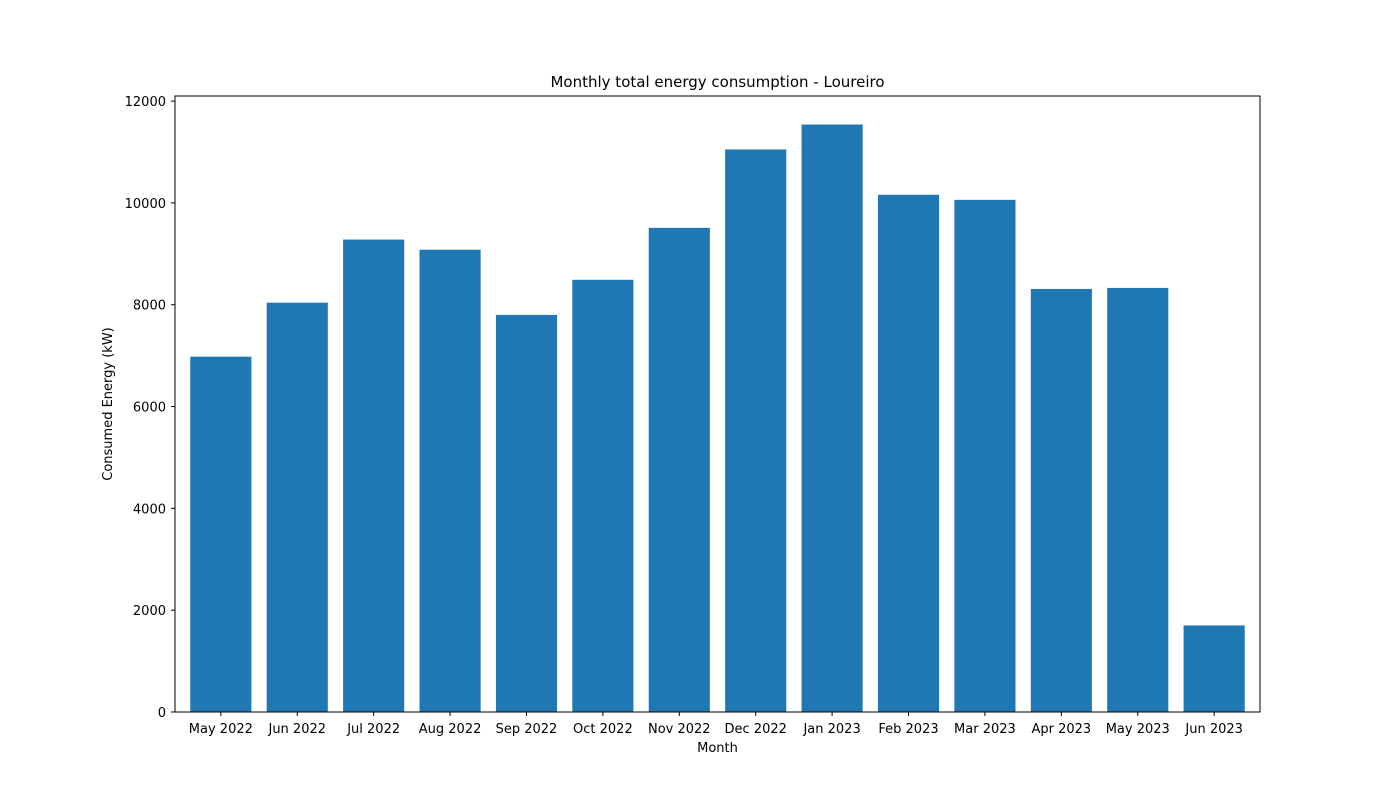  What do you see at coordinates (108, 404) in the screenshot?
I see `y-axis-label: Consumed Energy (kW)` at bounding box center [108, 404].